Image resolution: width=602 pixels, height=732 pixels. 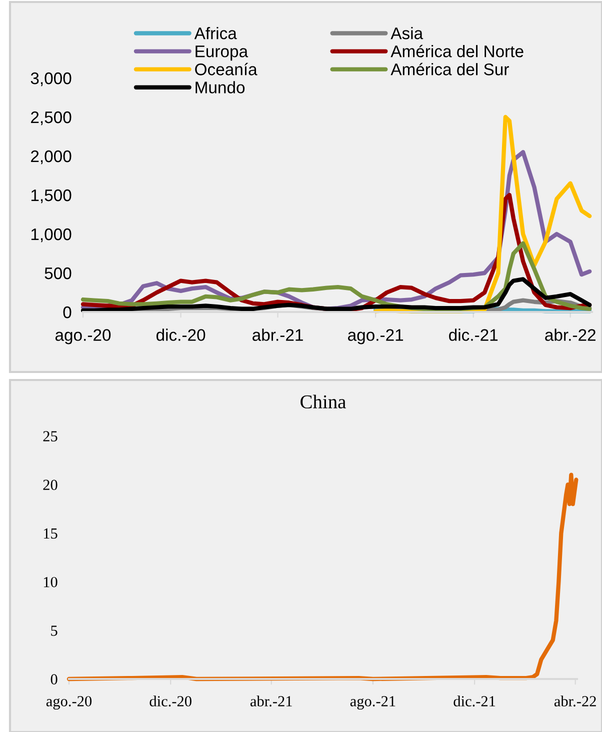 I want to click on legend-label: Oceanía, so click(x=226, y=69).